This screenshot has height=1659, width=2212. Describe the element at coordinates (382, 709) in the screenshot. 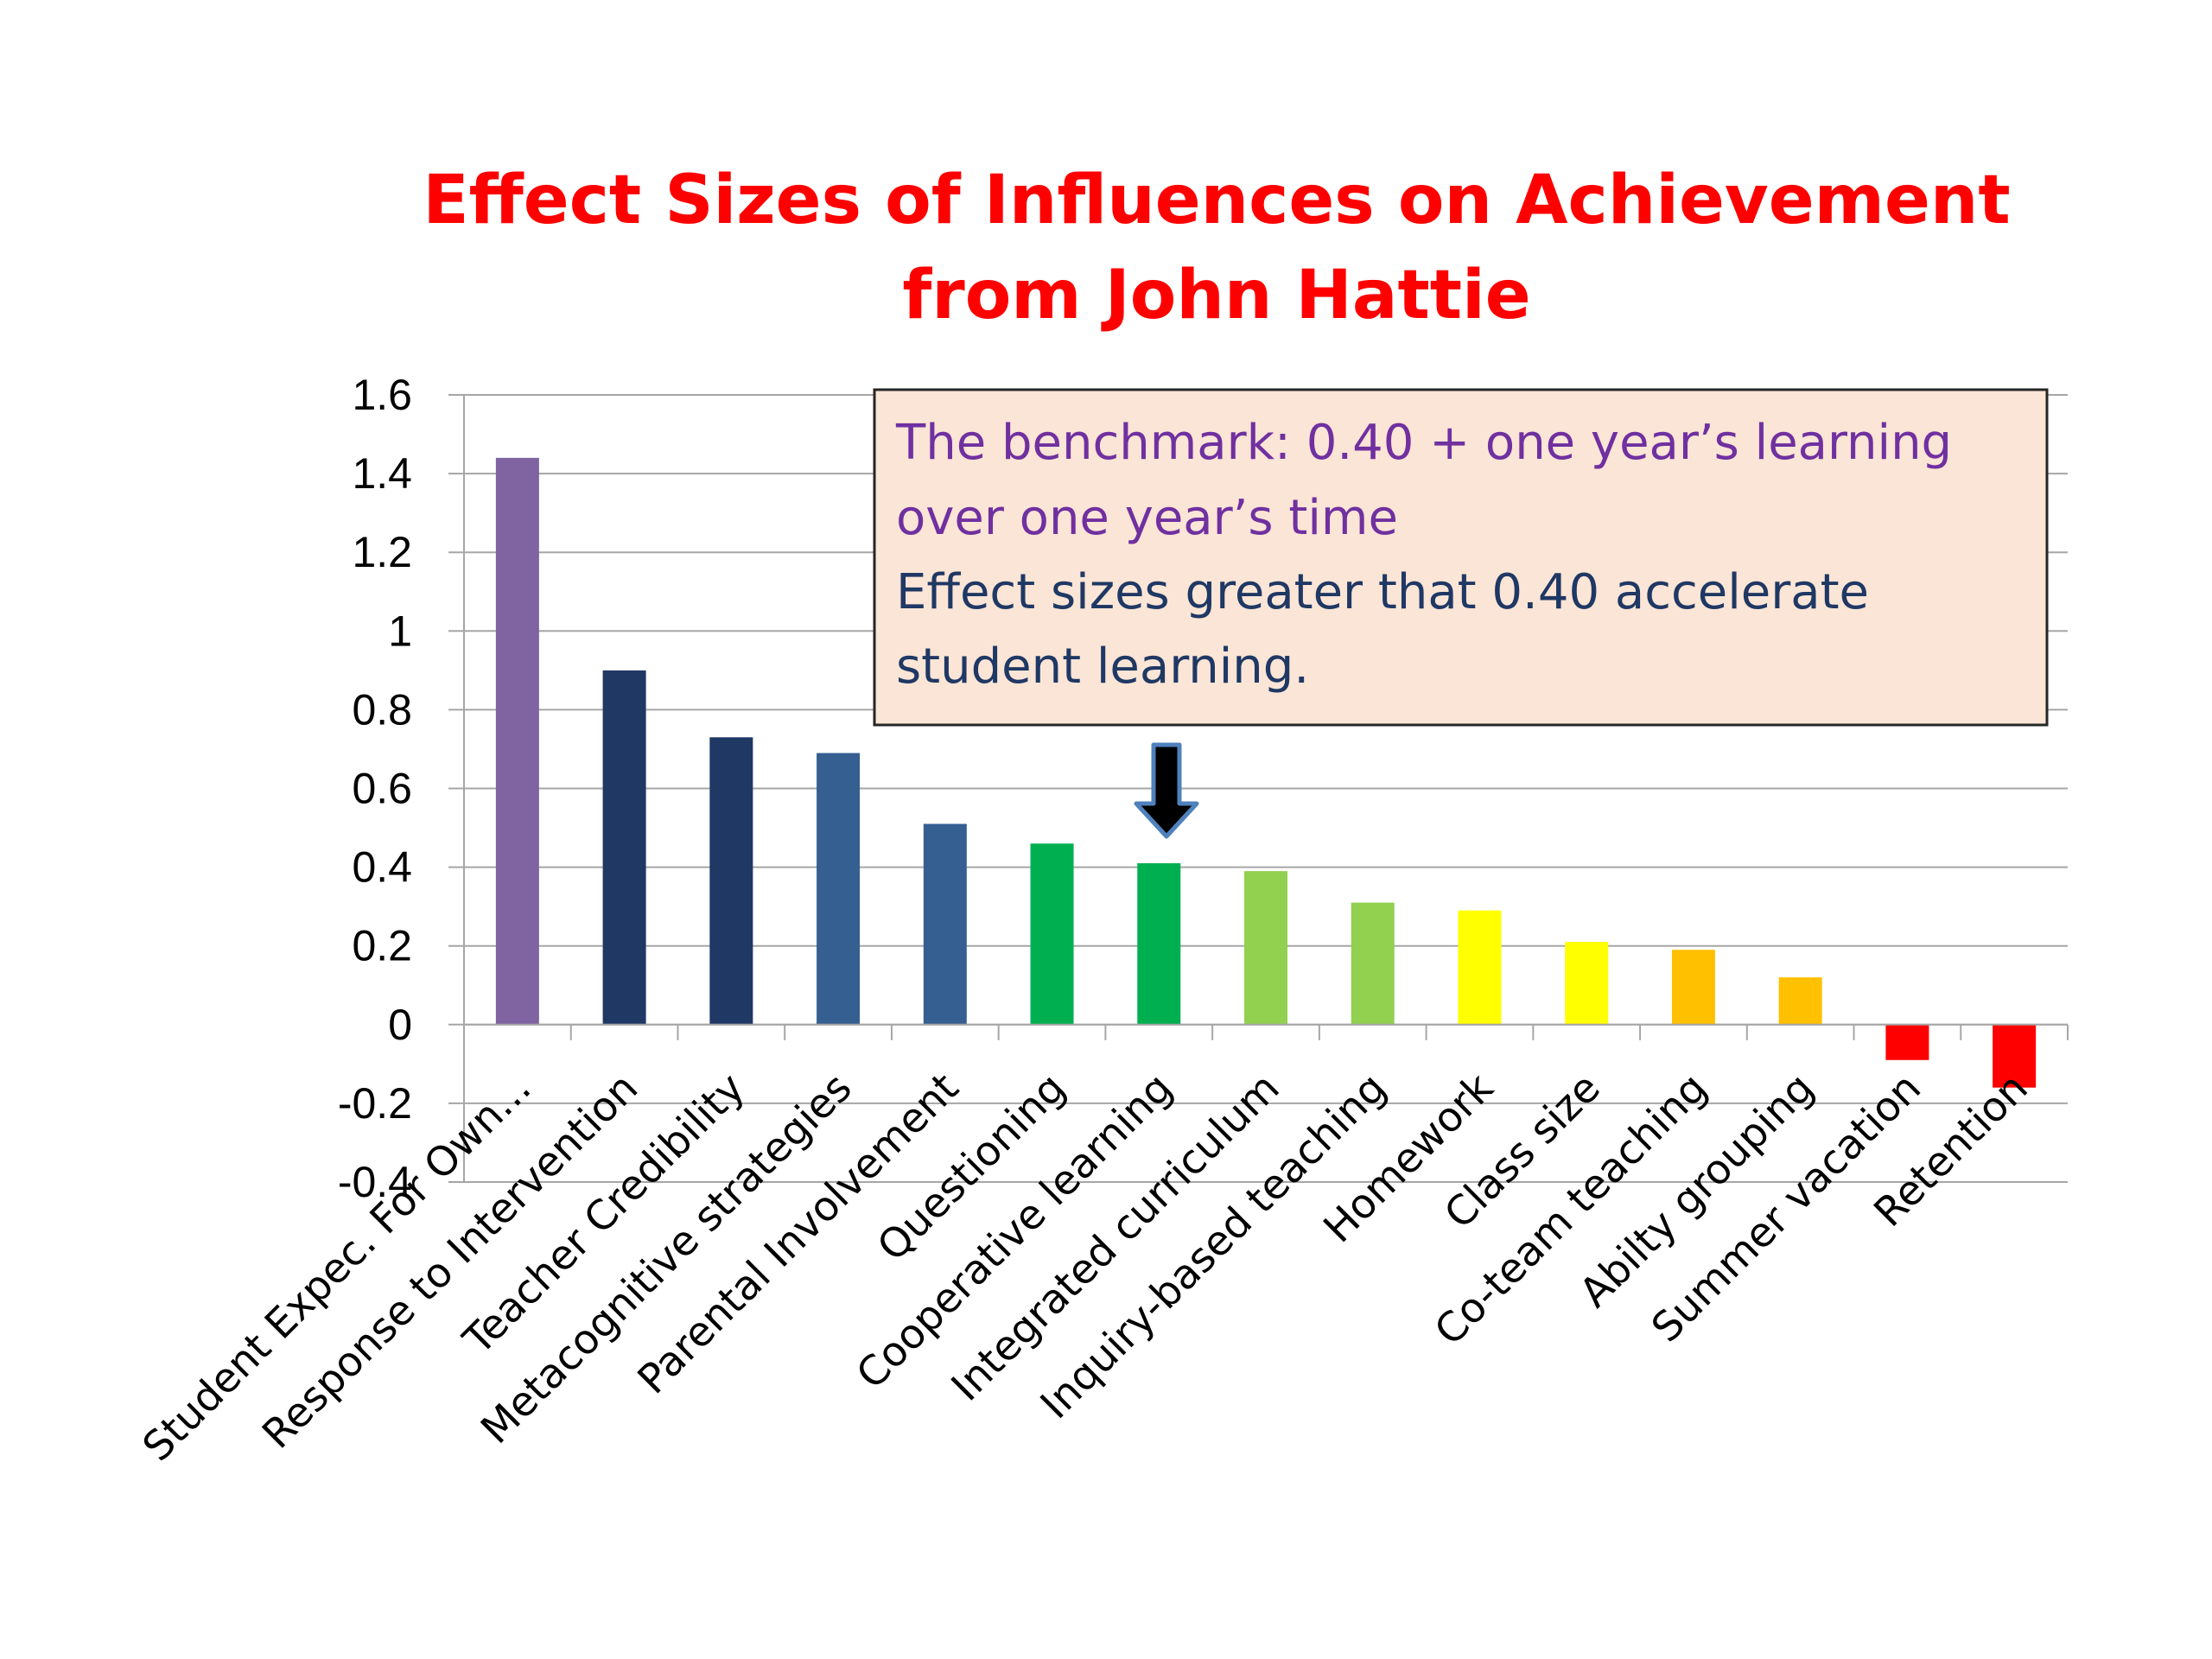

I see `y-tick-label: 0.8` at that location.